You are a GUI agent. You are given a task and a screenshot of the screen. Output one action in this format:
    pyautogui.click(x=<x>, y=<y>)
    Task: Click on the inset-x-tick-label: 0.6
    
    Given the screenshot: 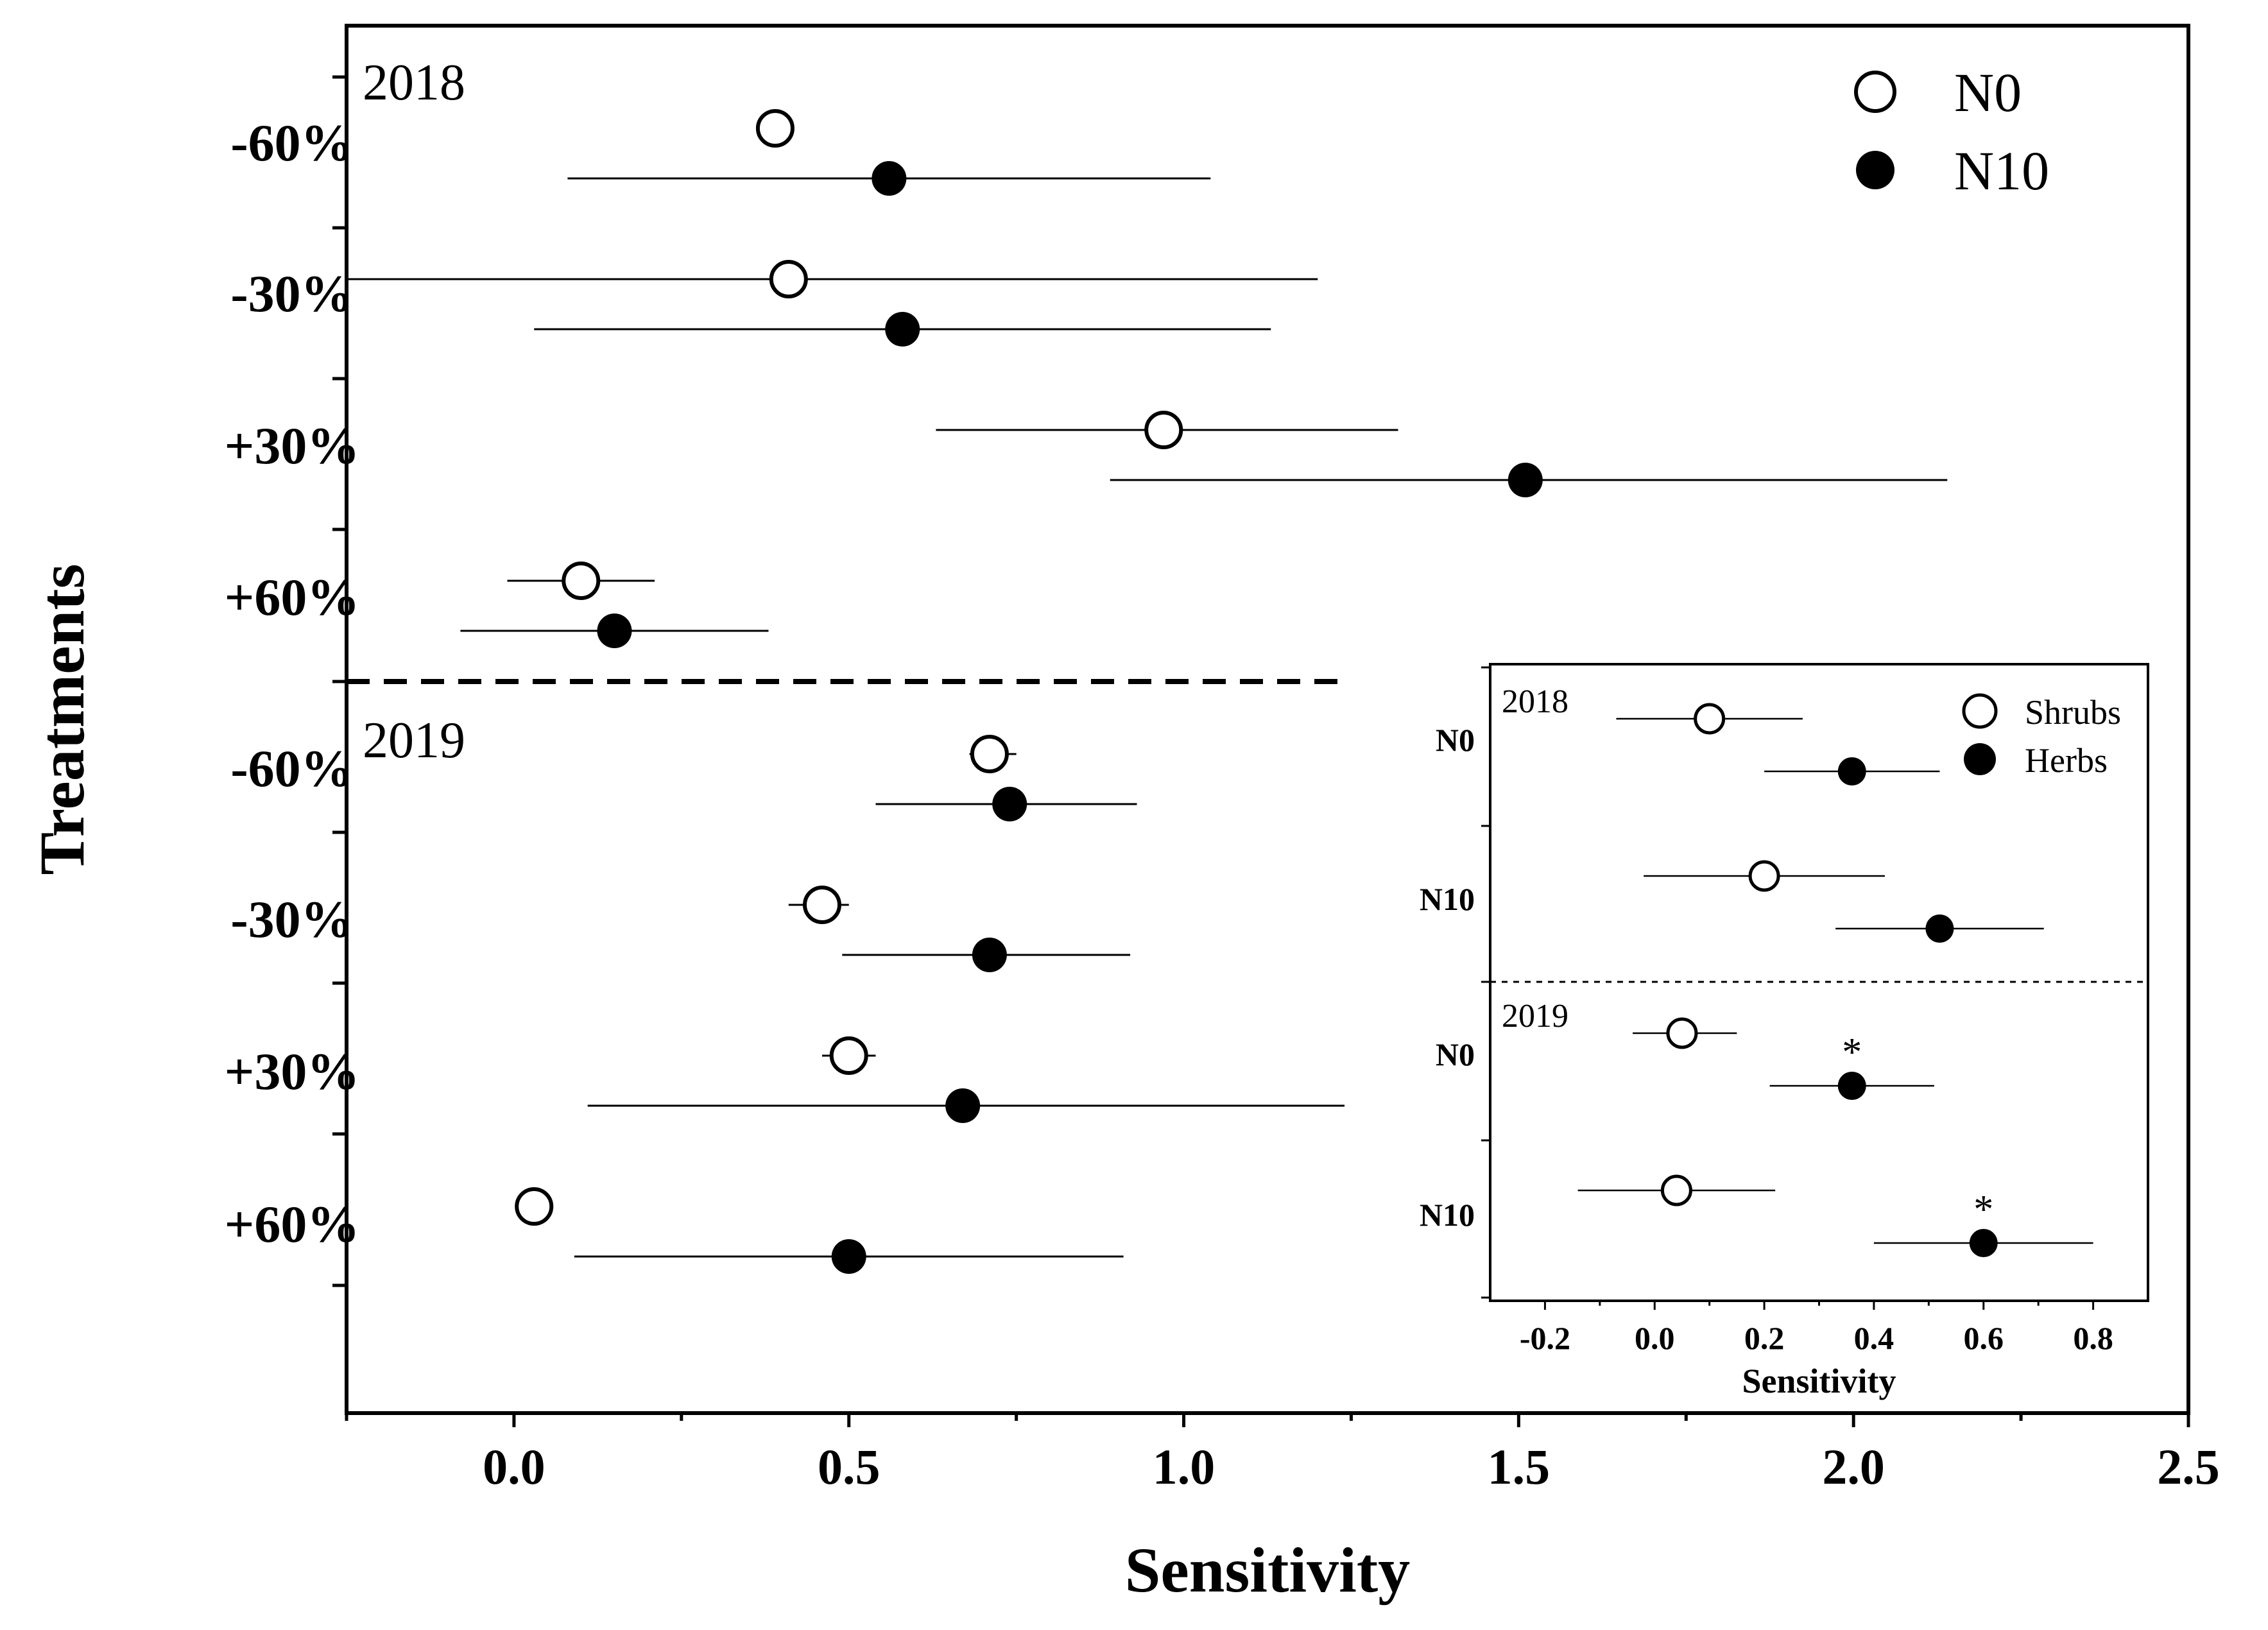 What is the action you would take?
    pyautogui.click(x=1984, y=1338)
    